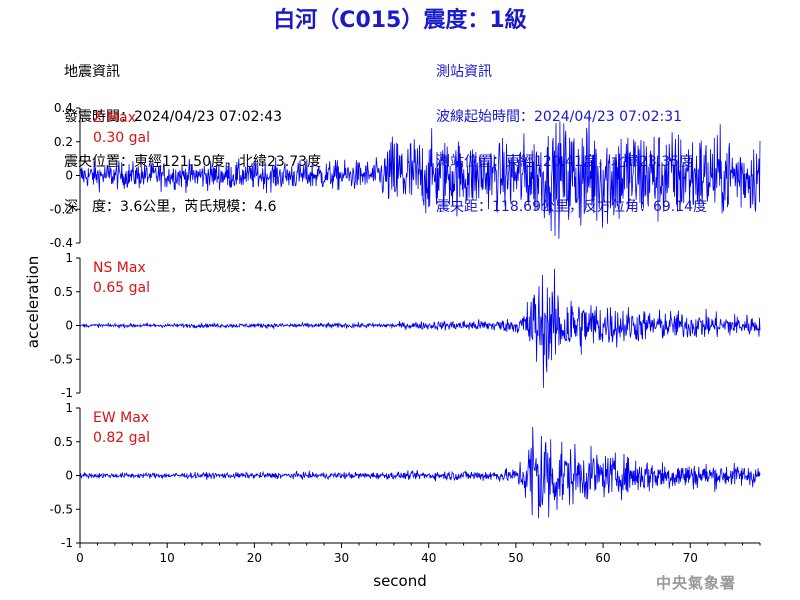 The height and width of the screenshot is (600, 800). I want to click on y-tick-label-z: 0.2, so click(63, 142).